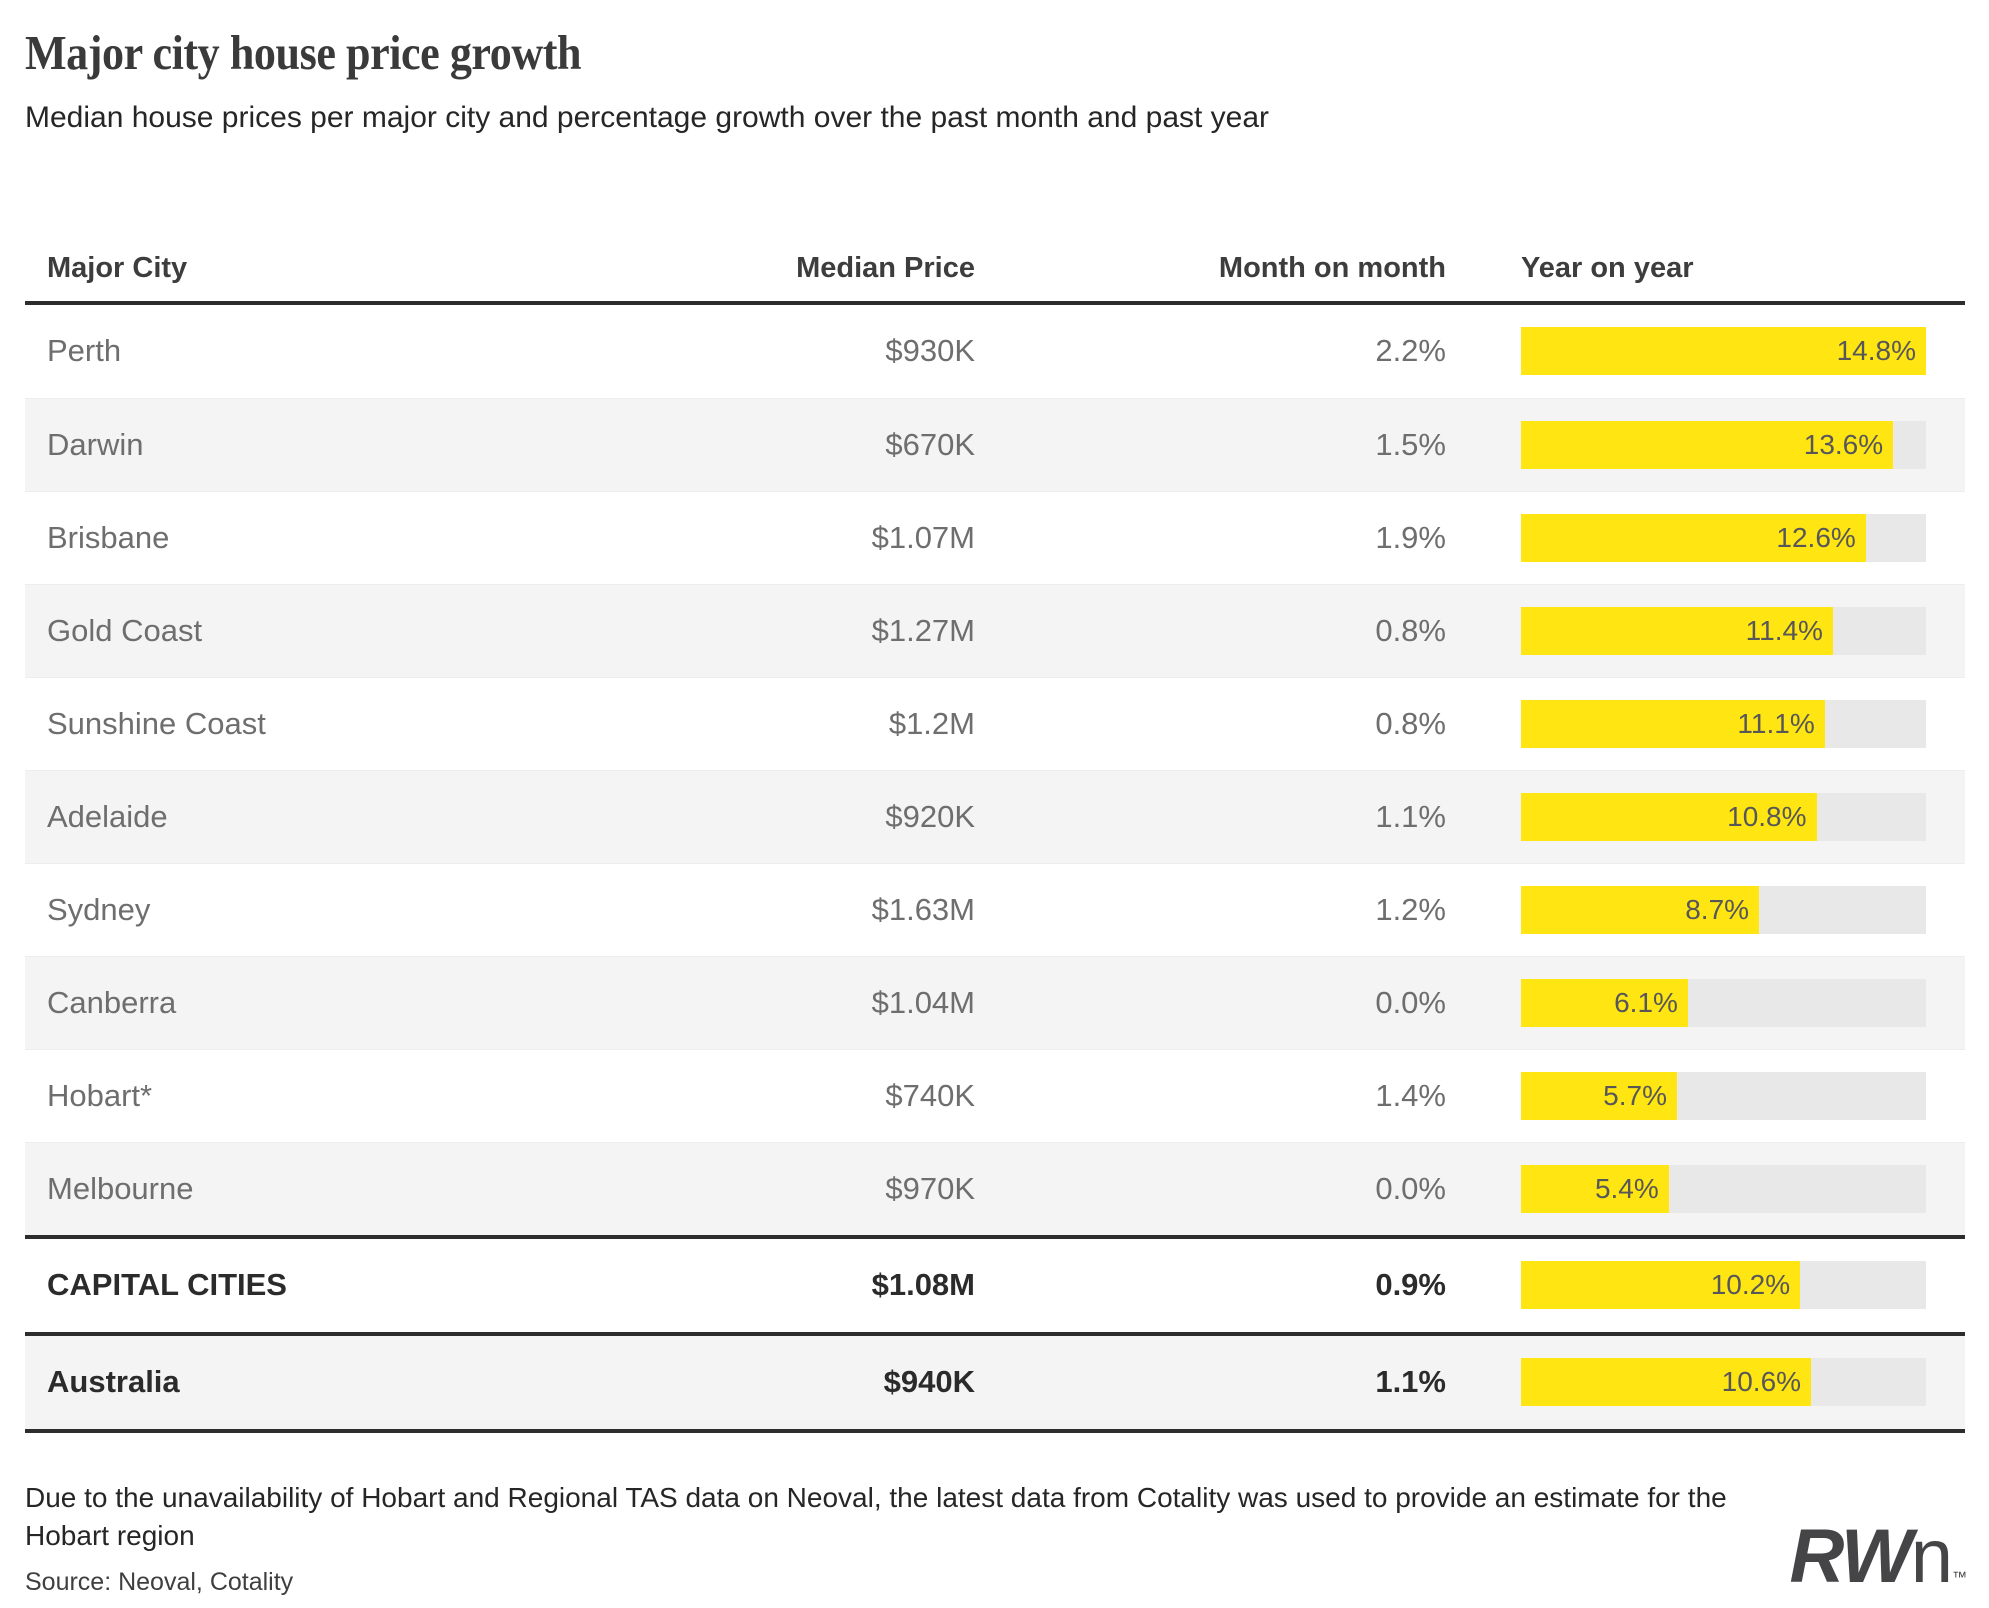 Image resolution: width=1989 pixels, height=1608 pixels. Describe the element at coordinates (117, 267) in the screenshot. I see `col-header-major-city: Major City` at that location.